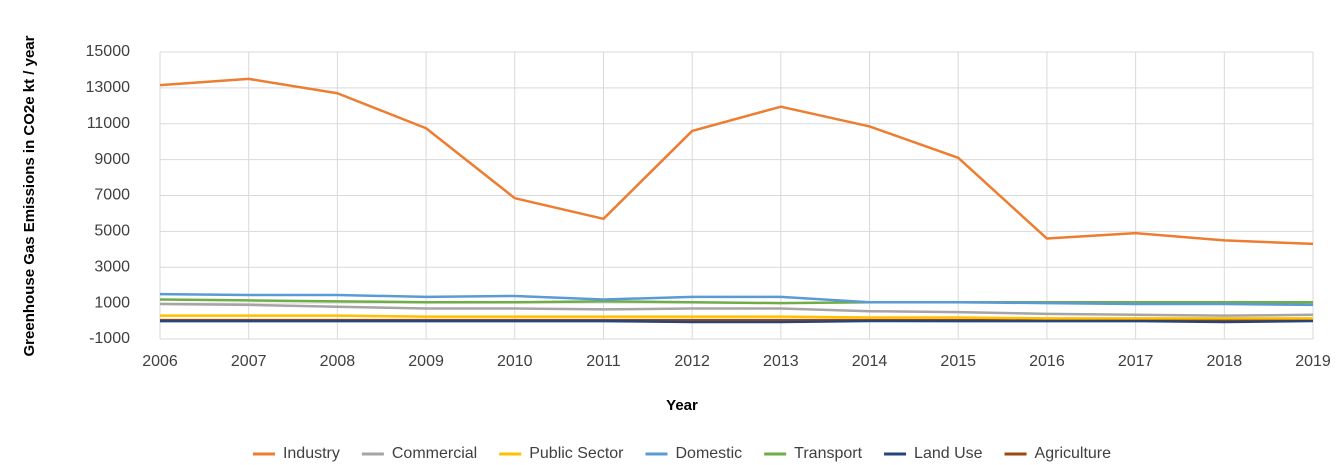  What do you see at coordinates (576, 453) in the screenshot?
I see `legend-label: Public Sector` at bounding box center [576, 453].